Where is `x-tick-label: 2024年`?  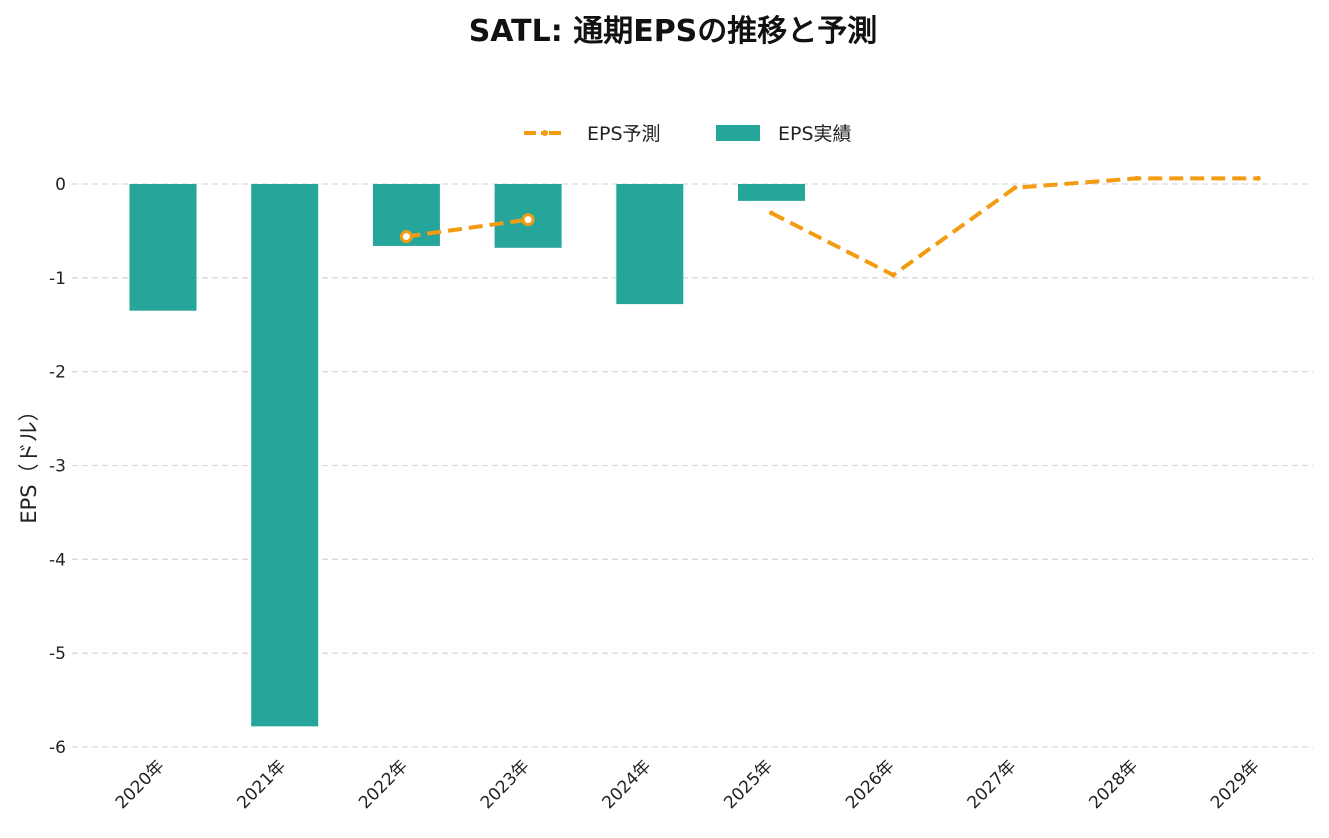 x-tick-label: 2024年 is located at coordinates (627, 784).